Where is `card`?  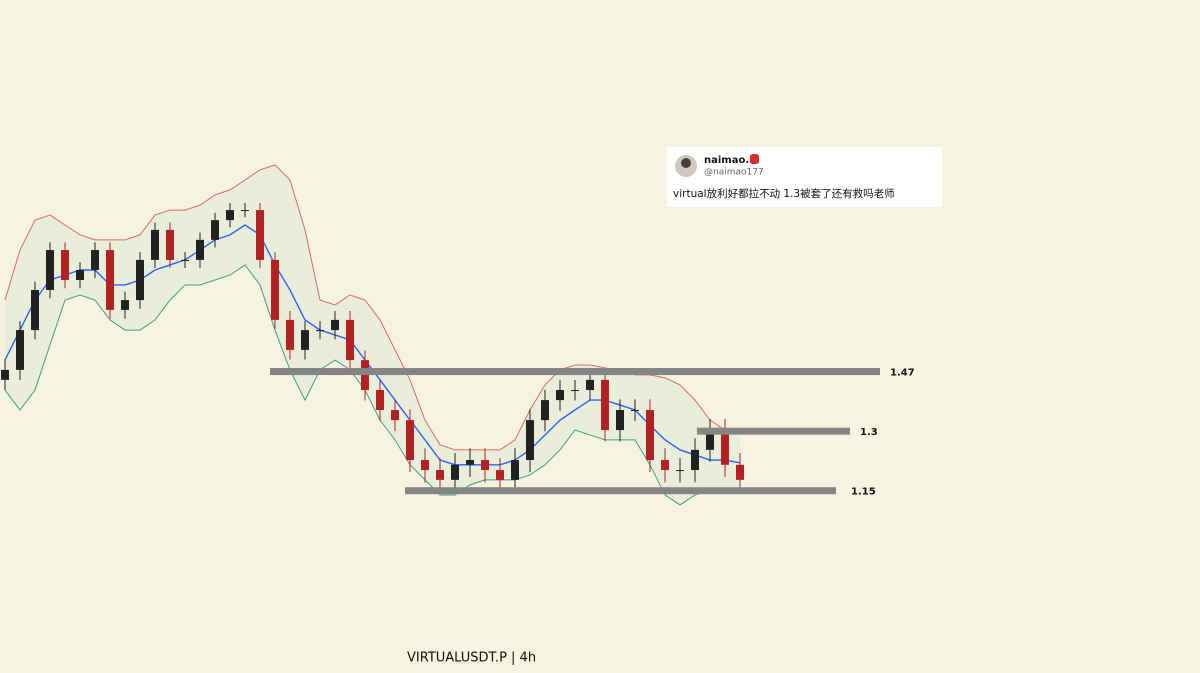
card is located at coordinates (804, 177).